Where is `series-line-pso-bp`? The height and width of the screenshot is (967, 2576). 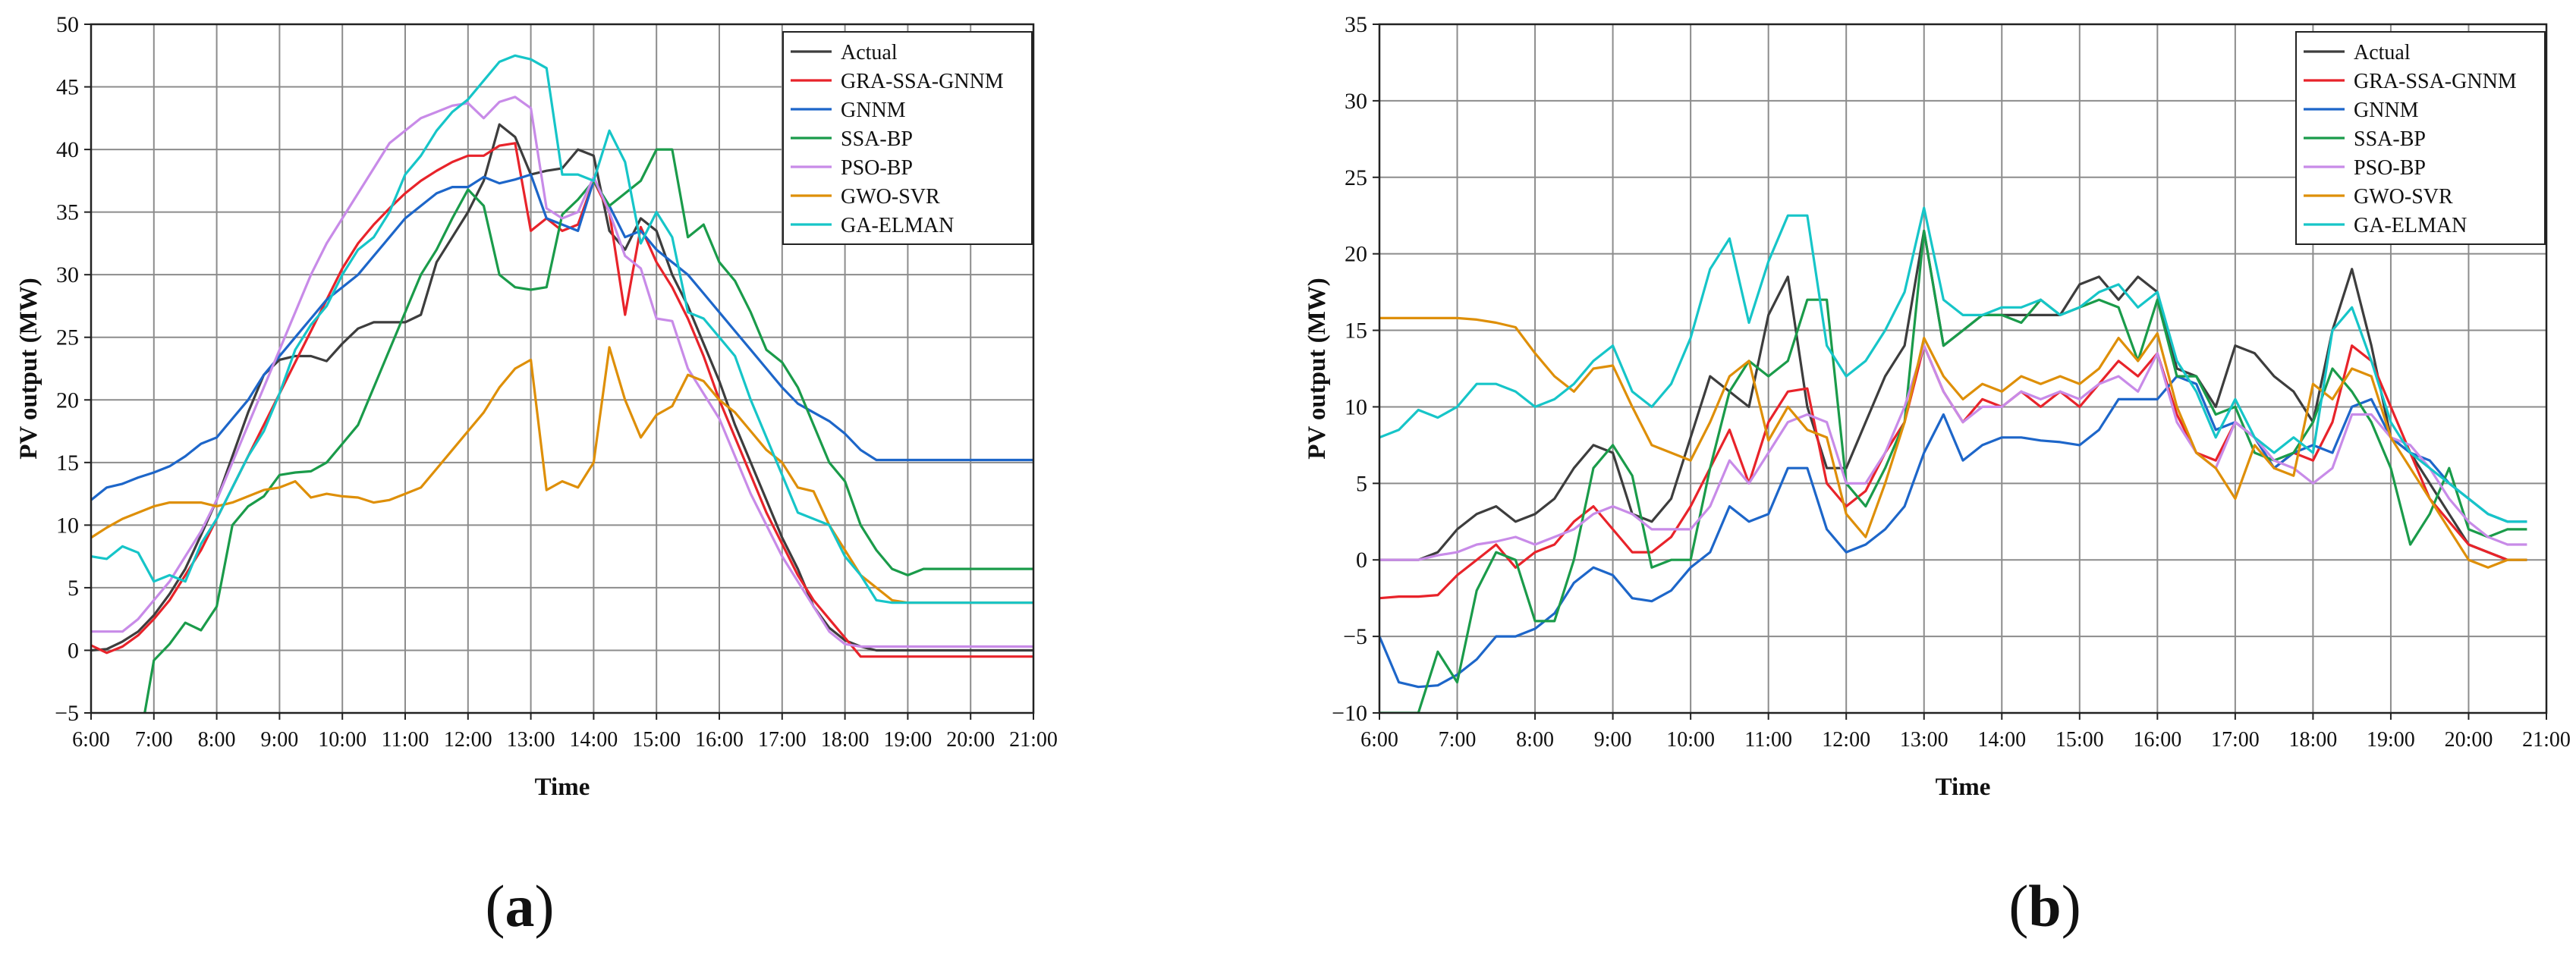 series-line-pso-bp is located at coordinates (1953, 452).